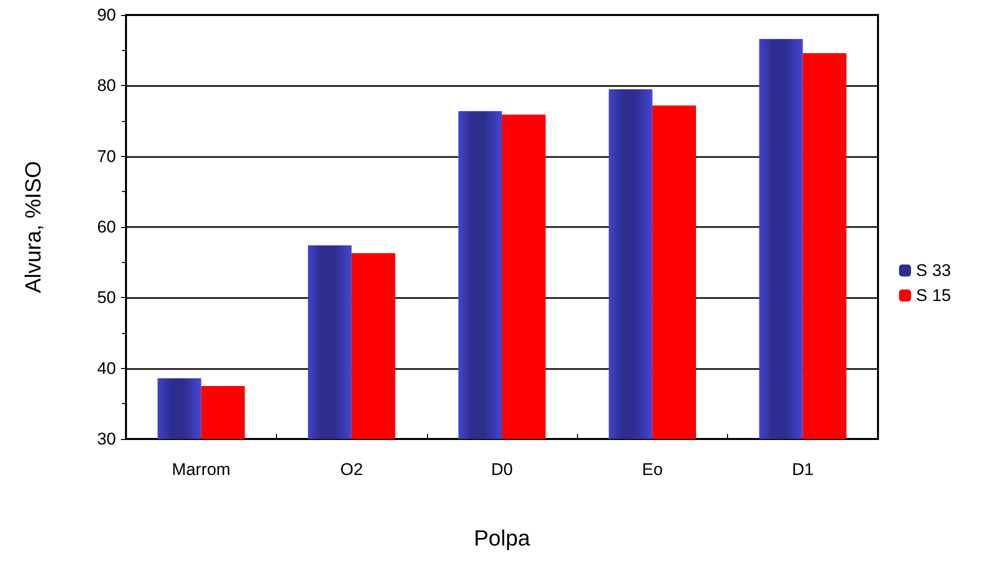 The image size is (996, 566). Describe the element at coordinates (652, 469) in the screenshot. I see `x-tick-label: Eo` at that location.